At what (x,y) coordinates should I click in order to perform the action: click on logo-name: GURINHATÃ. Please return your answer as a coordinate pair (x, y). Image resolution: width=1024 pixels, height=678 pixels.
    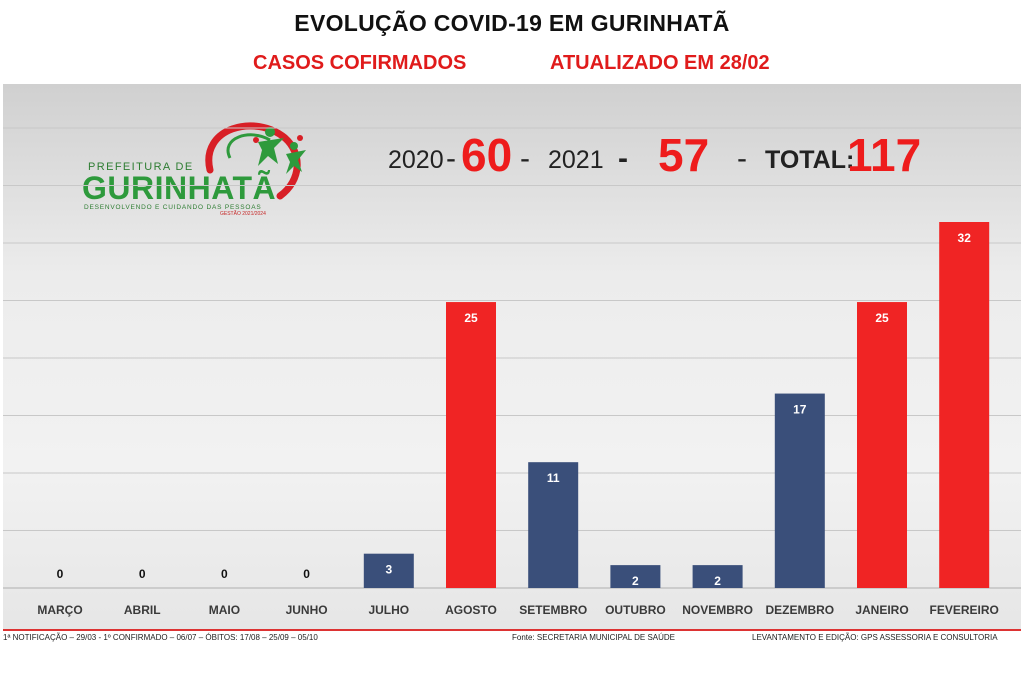
    Looking at the image, I should click on (179, 188).